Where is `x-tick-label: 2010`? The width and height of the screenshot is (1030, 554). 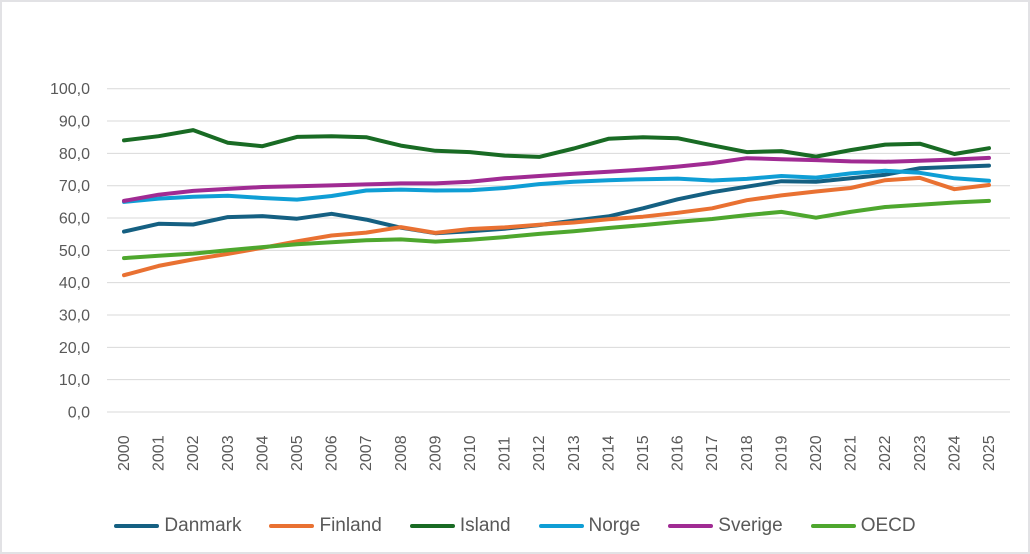 x-tick-label: 2010 is located at coordinates (470, 453).